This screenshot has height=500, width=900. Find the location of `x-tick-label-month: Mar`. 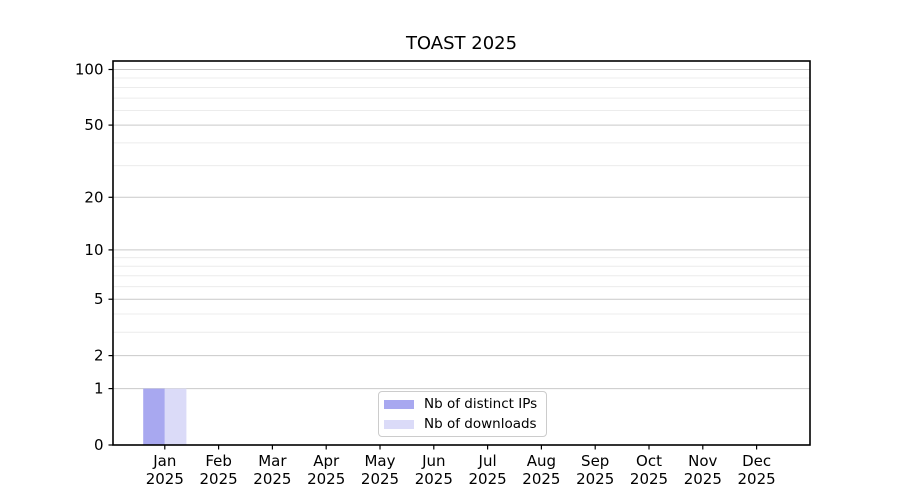

x-tick-label-month: Mar is located at coordinates (272, 461).